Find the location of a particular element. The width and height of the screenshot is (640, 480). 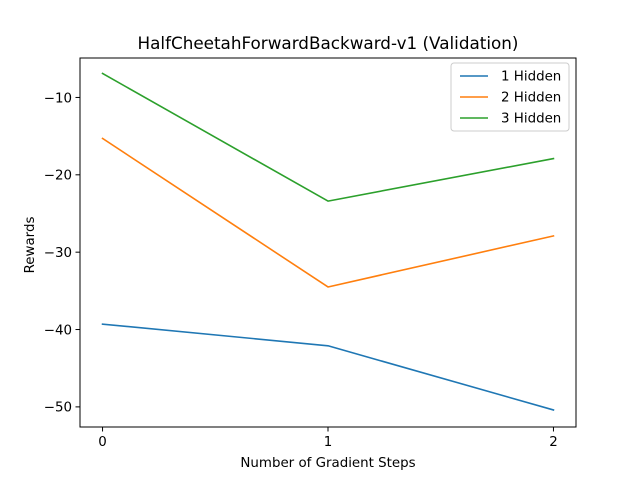

y-axis-label: Rewards is located at coordinates (30, 245).